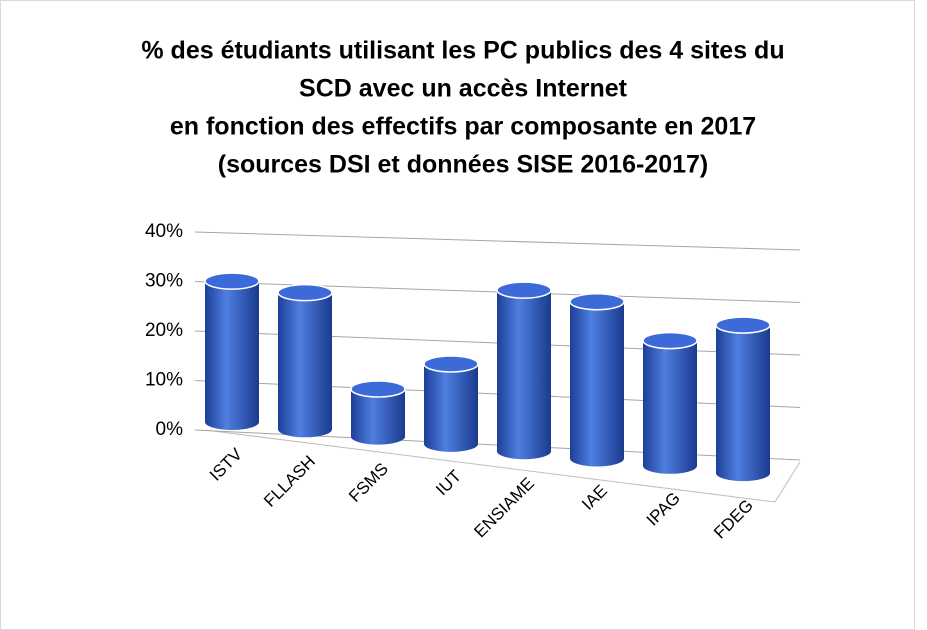  What do you see at coordinates (164, 380) in the screenshot?
I see `y-tick-label: 10%` at bounding box center [164, 380].